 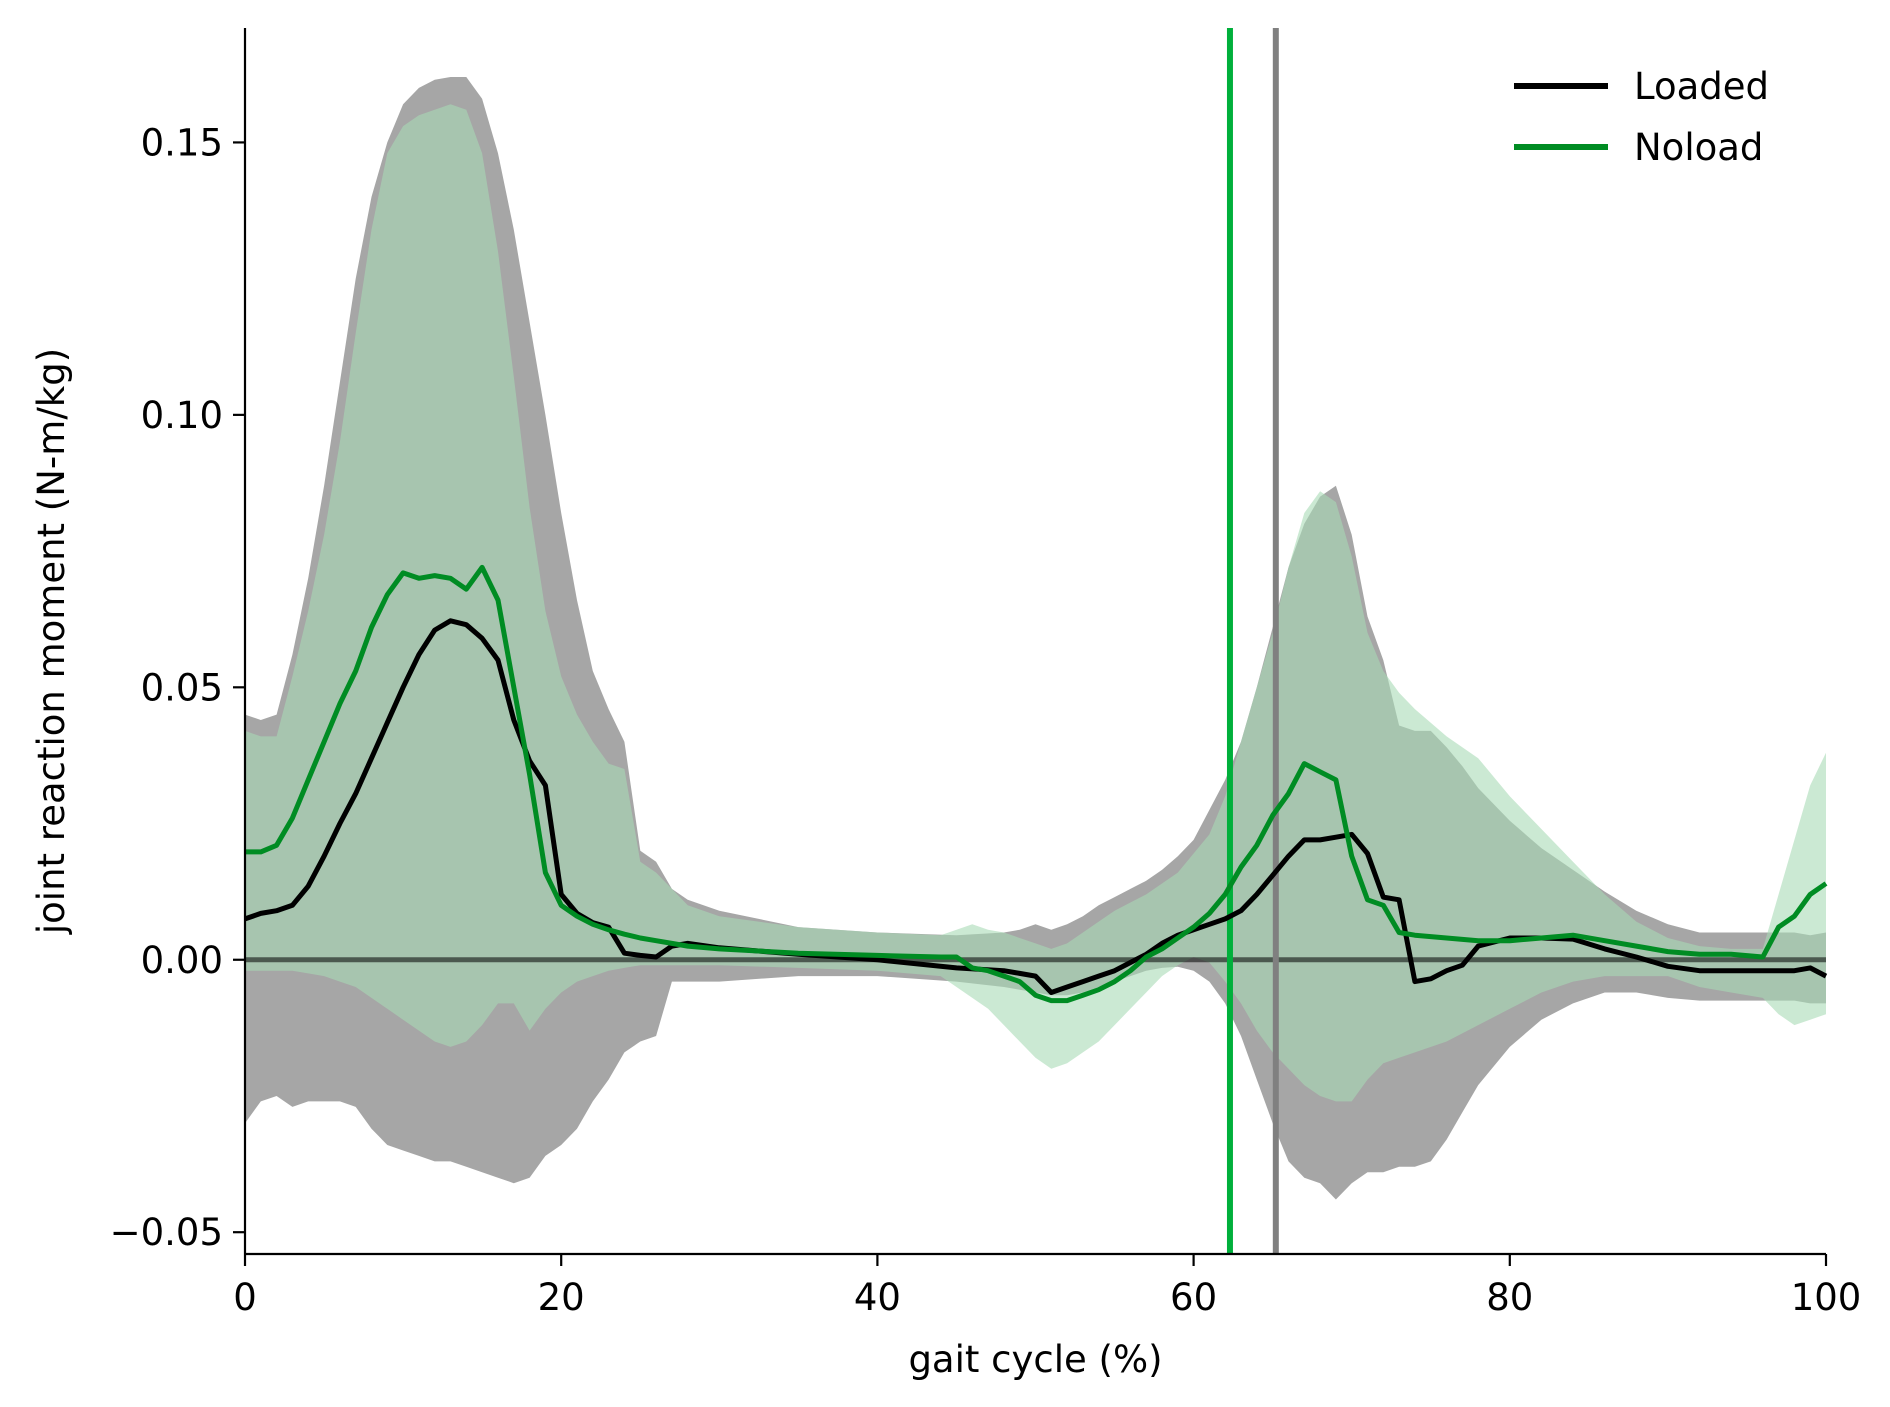 I want to click on x-tick-label: 100, so click(x=1826, y=1297).